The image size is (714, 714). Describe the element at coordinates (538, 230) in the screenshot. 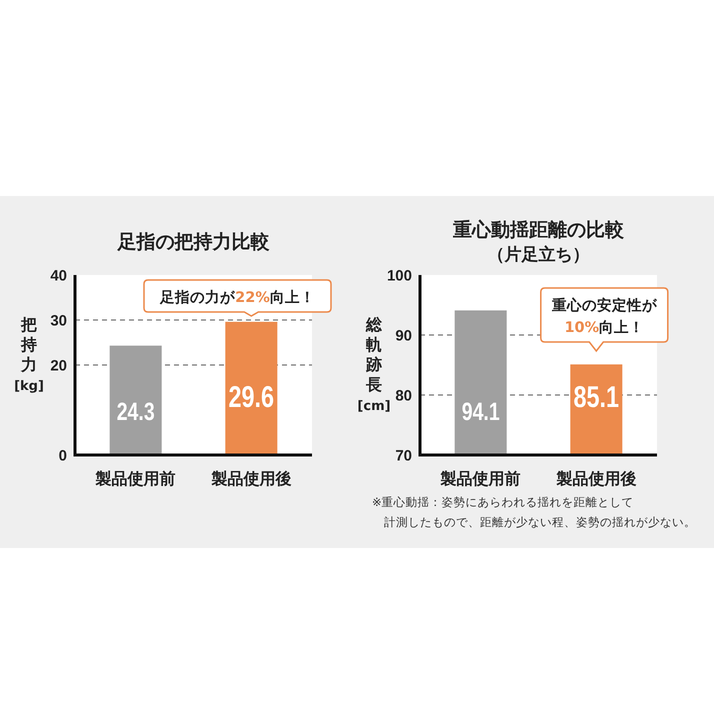

I see `chart-title: 重心動揺距離の比較` at that location.